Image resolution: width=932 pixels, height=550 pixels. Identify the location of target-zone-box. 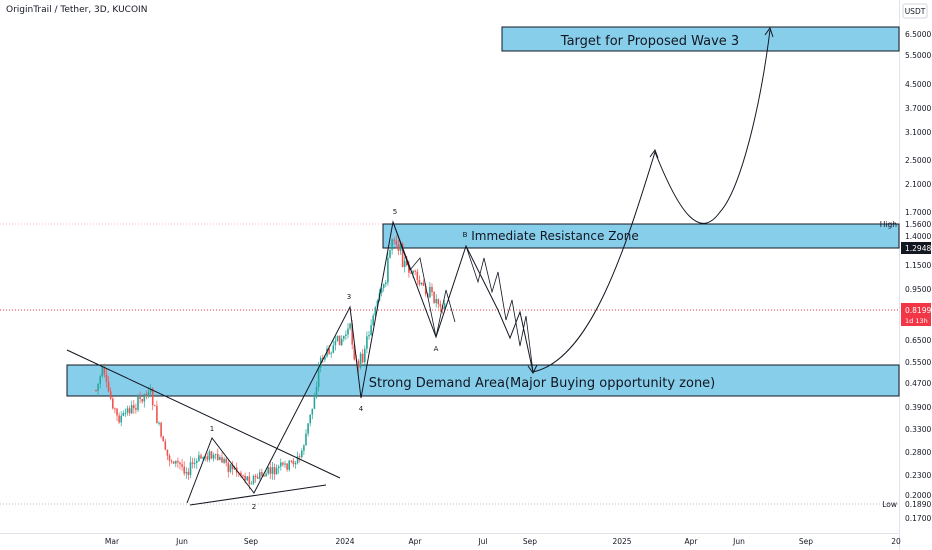
(700, 39).